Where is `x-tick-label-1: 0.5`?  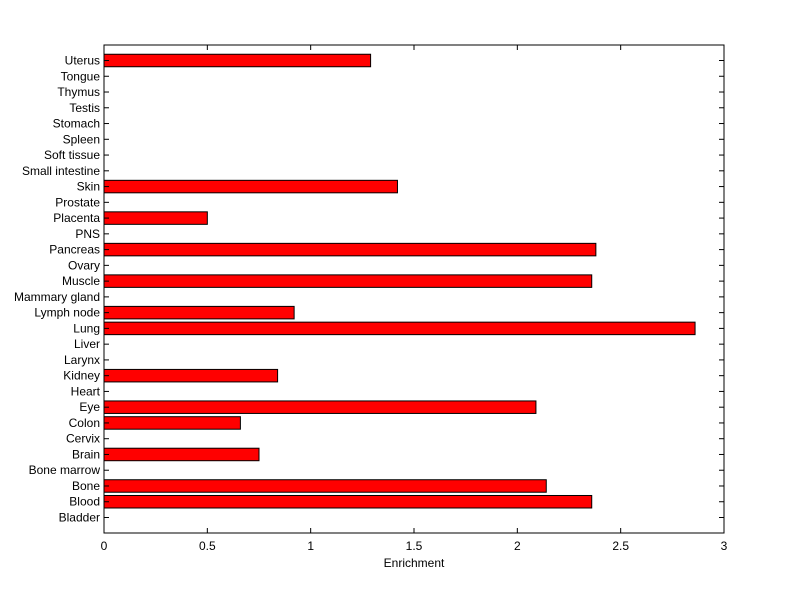 x-tick-label-1: 0.5 is located at coordinates (207, 546).